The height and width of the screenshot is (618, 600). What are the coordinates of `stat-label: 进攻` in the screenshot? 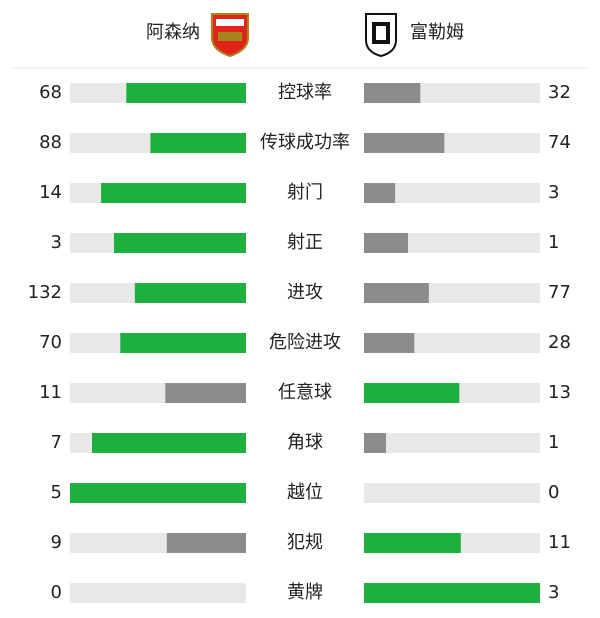 It's located at (305, 292).